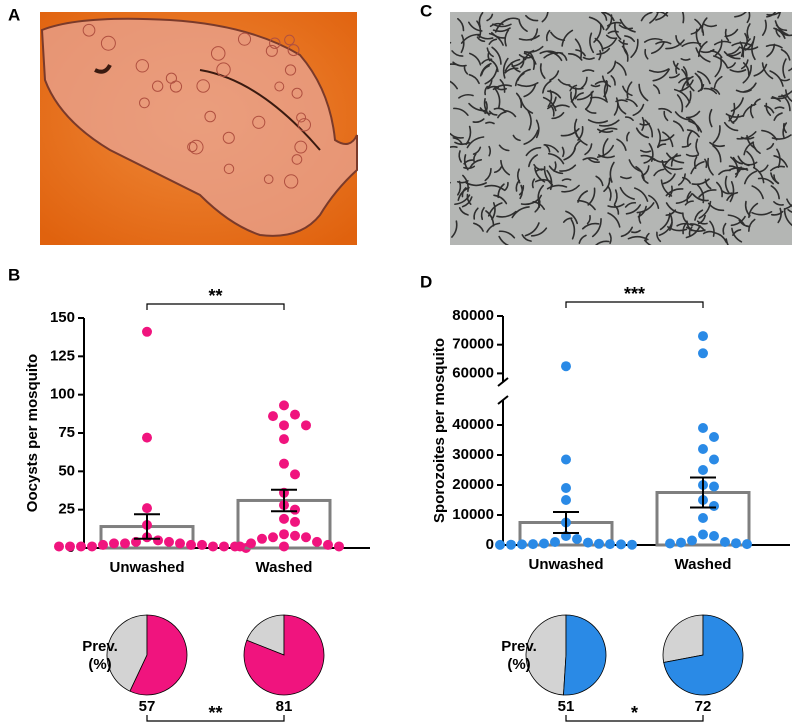  I want to click on panel-label: C, so click(426, 10).